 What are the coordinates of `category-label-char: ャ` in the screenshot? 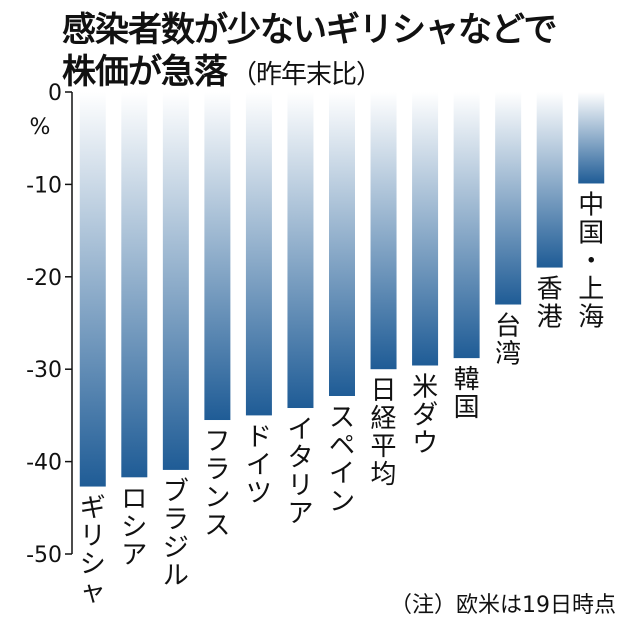 It's located at (93, 593).